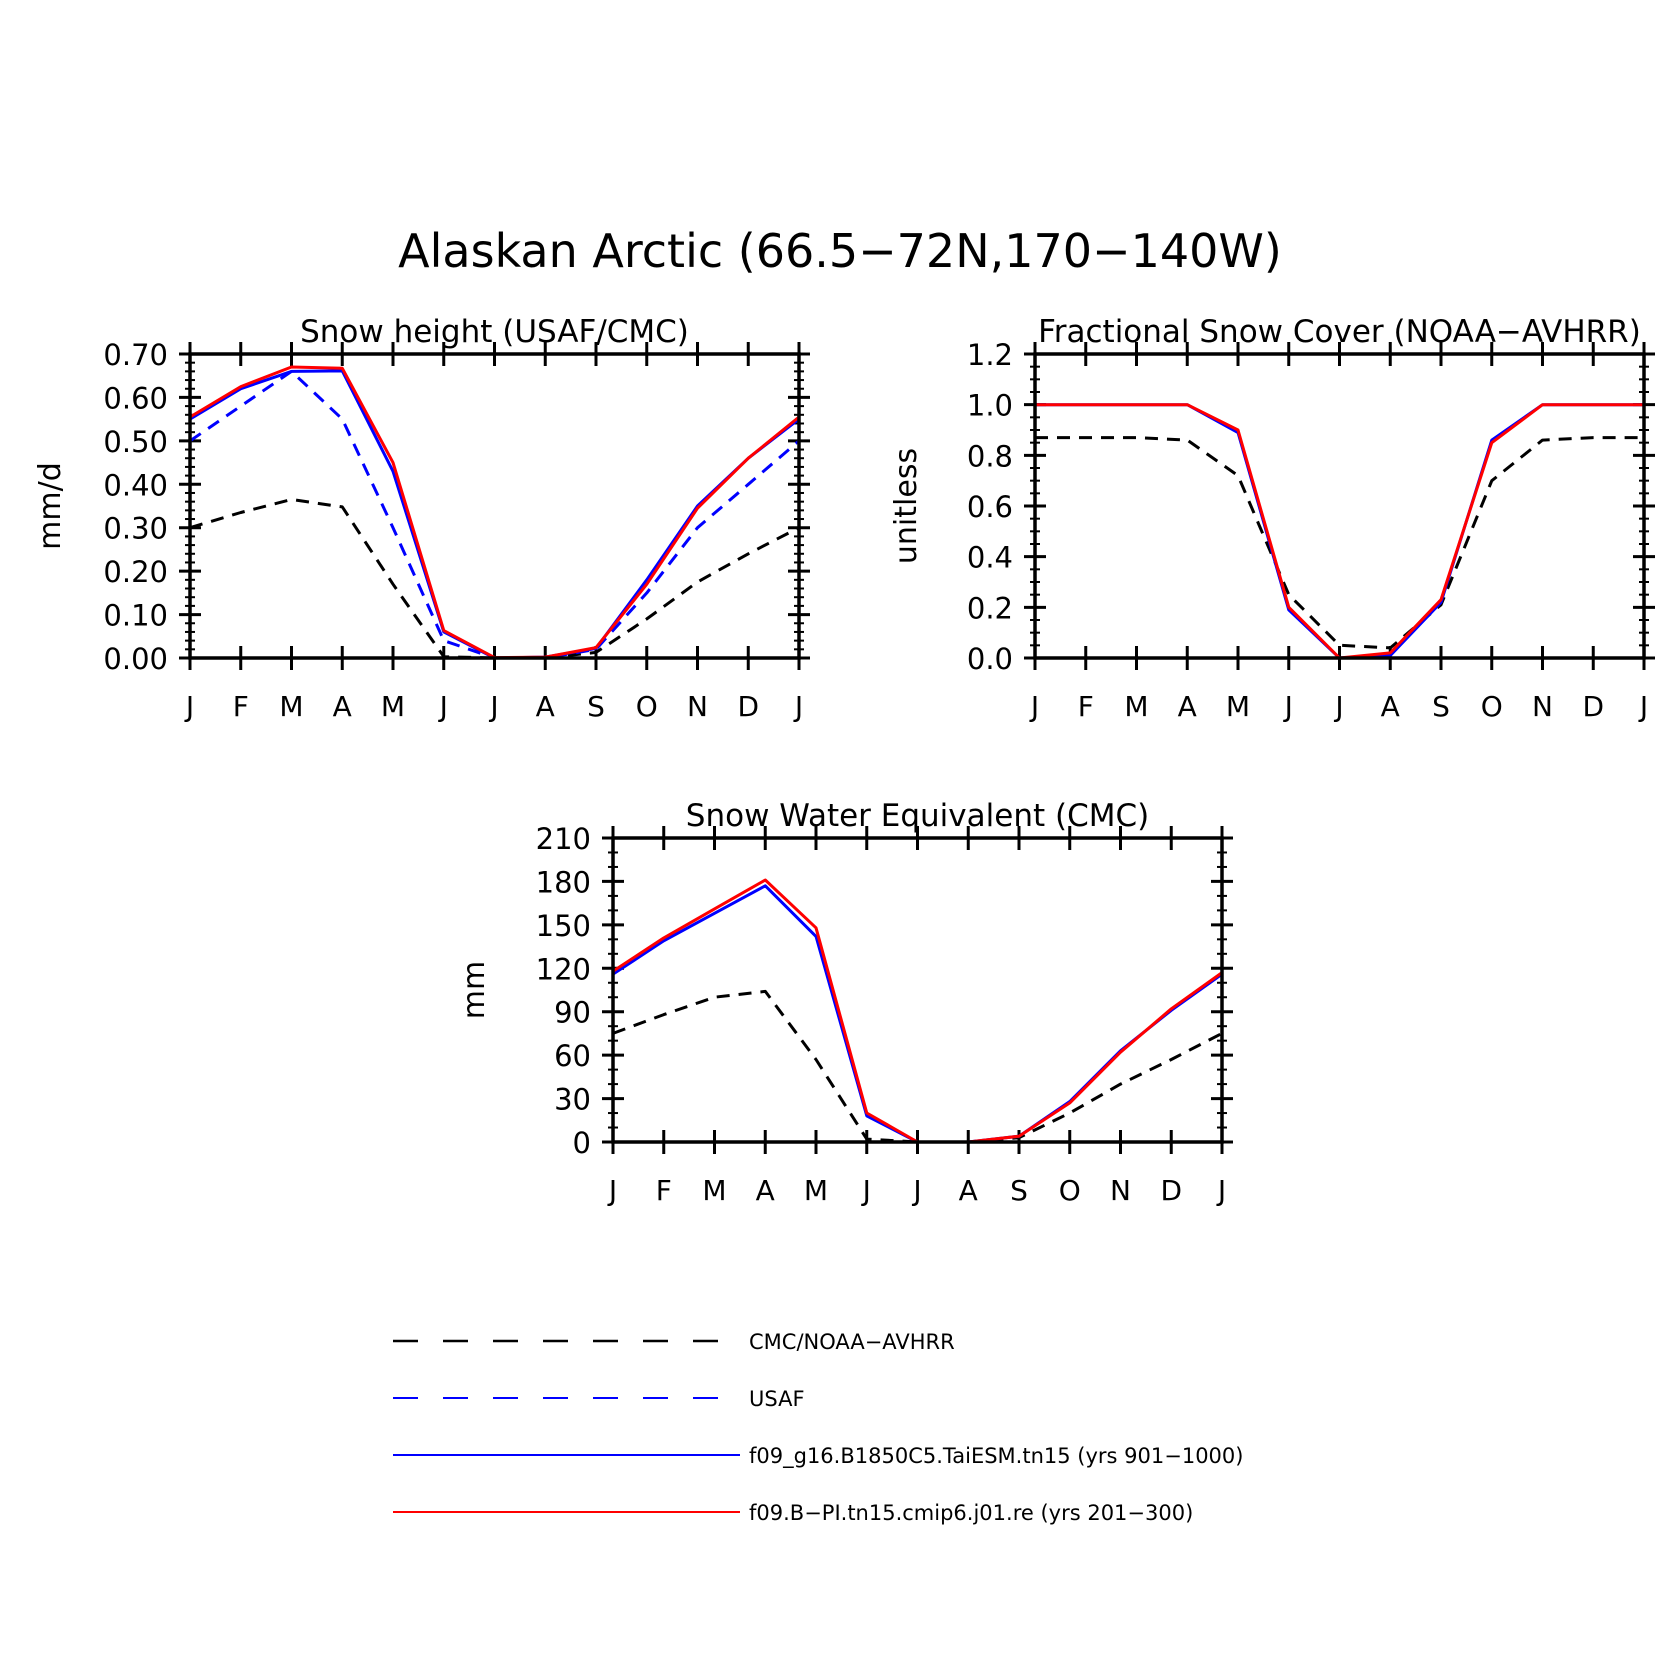  Describe the element at coordinates (990, 406) in the screenshot. I see `y-tick-label: 1.0` at that location.